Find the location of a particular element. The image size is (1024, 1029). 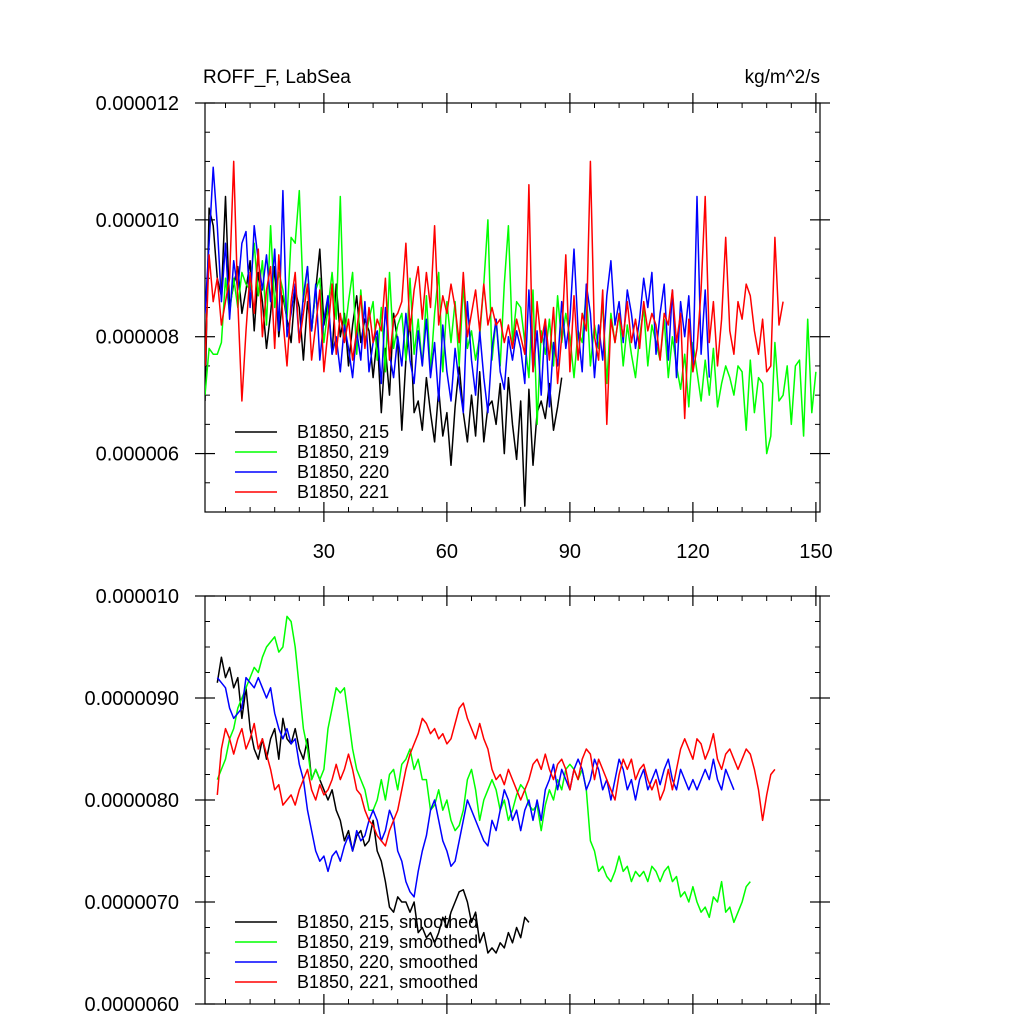

y-tick-label: 0.000006 is located at coordinates (137, 455).